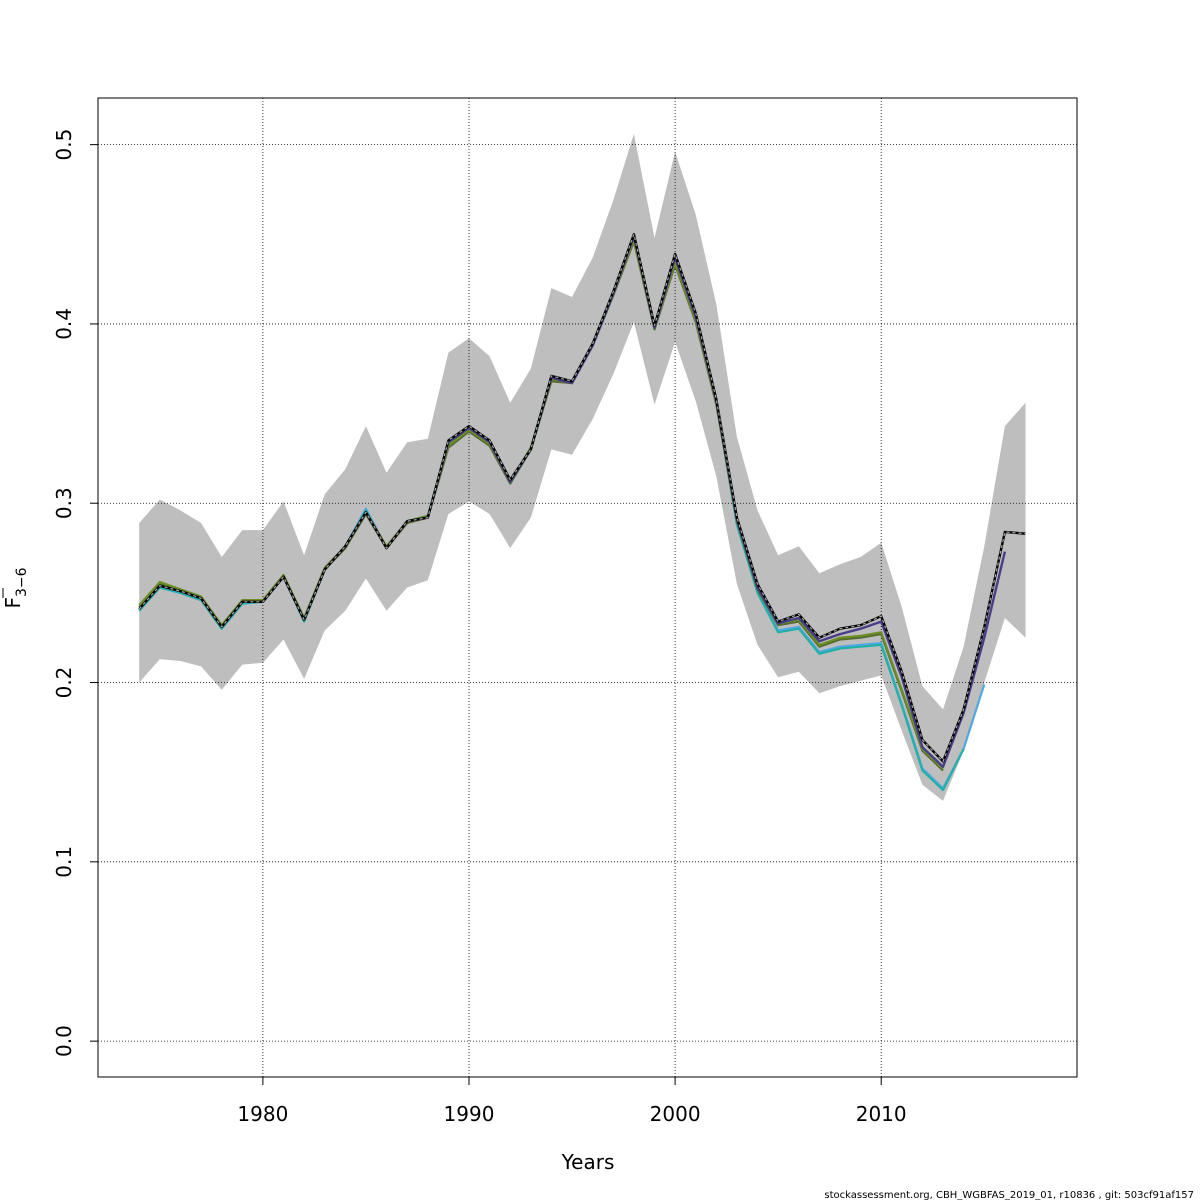 The image size is (1200, 1200). What do you see at coordinates (64, 683) in the screenshot?
I see `y-tick-label: 0.2` at bounding box center [64, 683].